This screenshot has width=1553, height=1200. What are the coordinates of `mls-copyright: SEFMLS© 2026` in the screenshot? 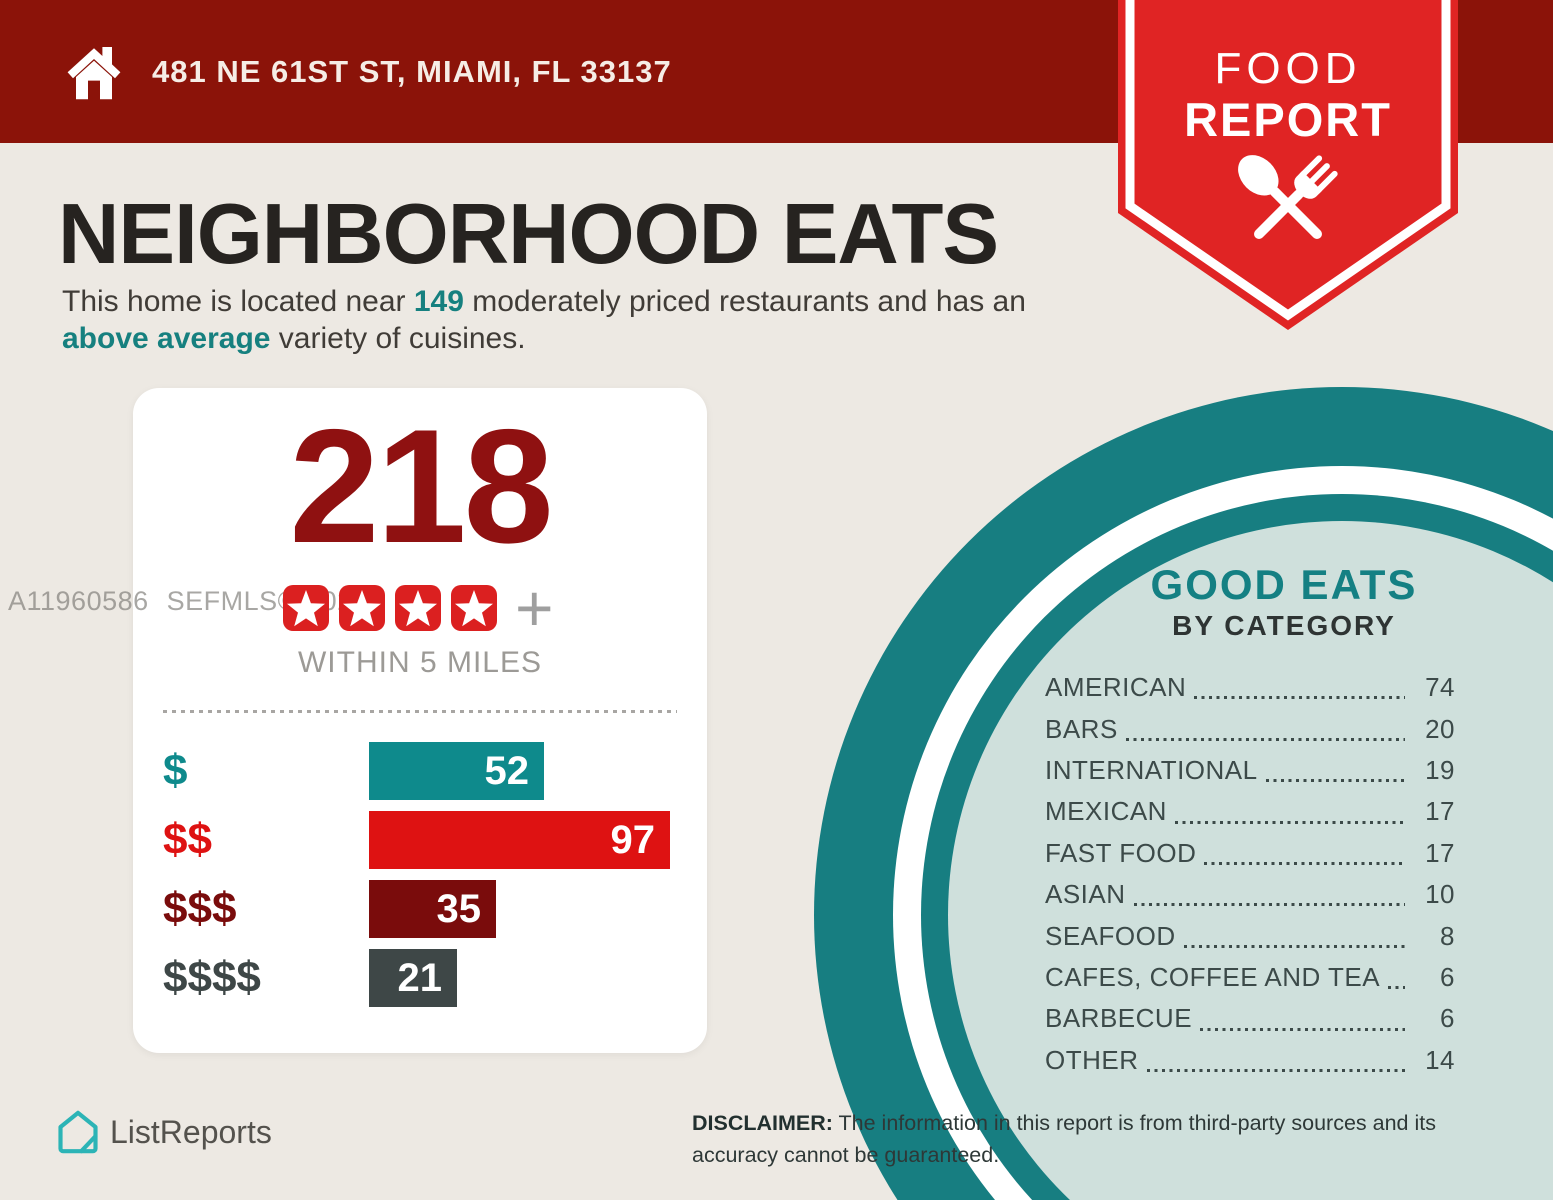 It's located at (267, 601).